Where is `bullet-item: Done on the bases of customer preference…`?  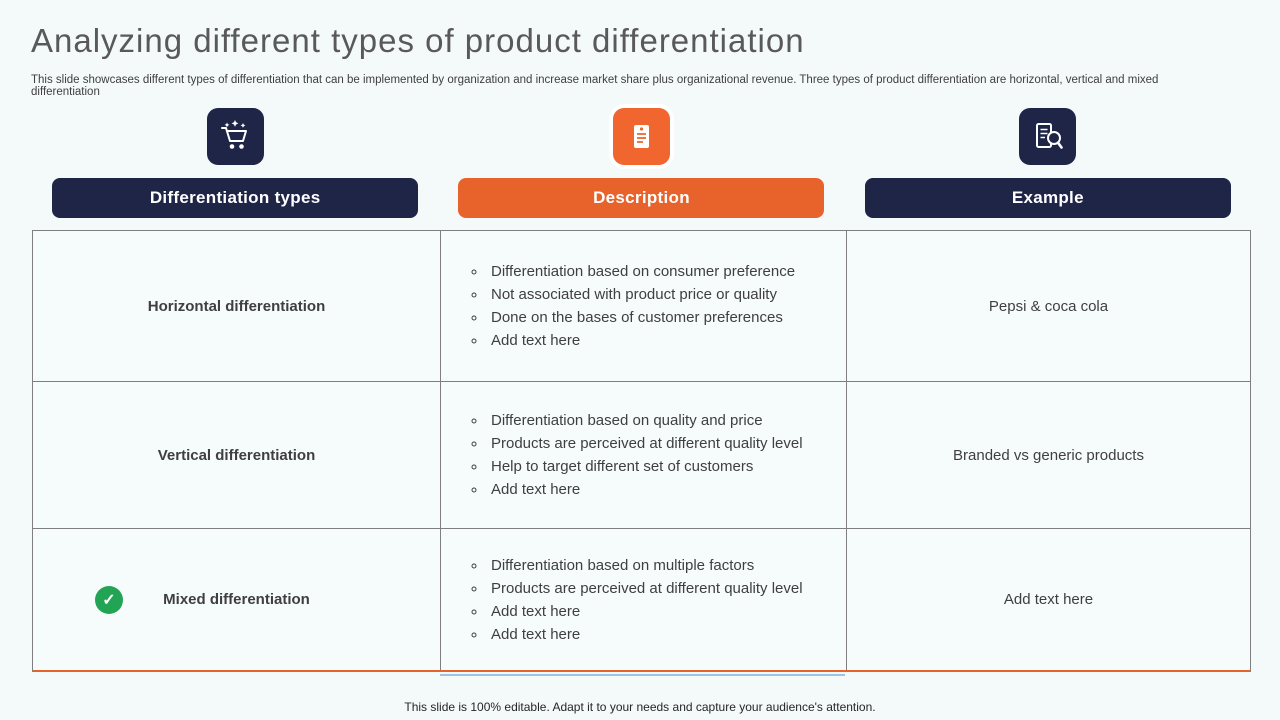 bullet-item: Done on the bases of customer preference… is located at coordinates (641, 317).